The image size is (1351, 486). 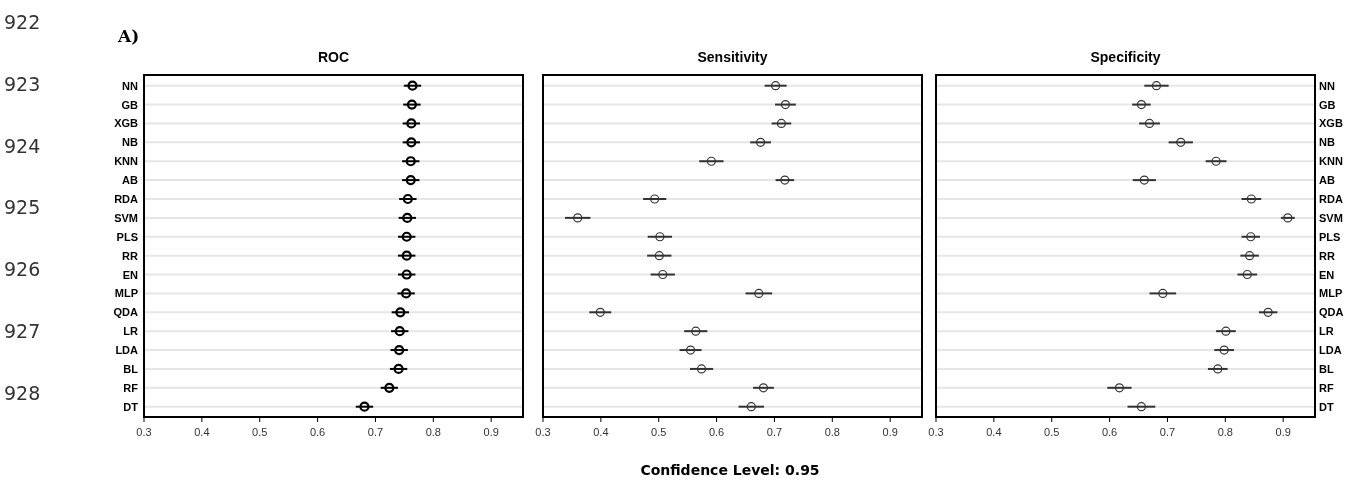 What do you see at coordinates (22, 331) in the screenshot?
I see `text: 927` at bounding box center [22, 331].